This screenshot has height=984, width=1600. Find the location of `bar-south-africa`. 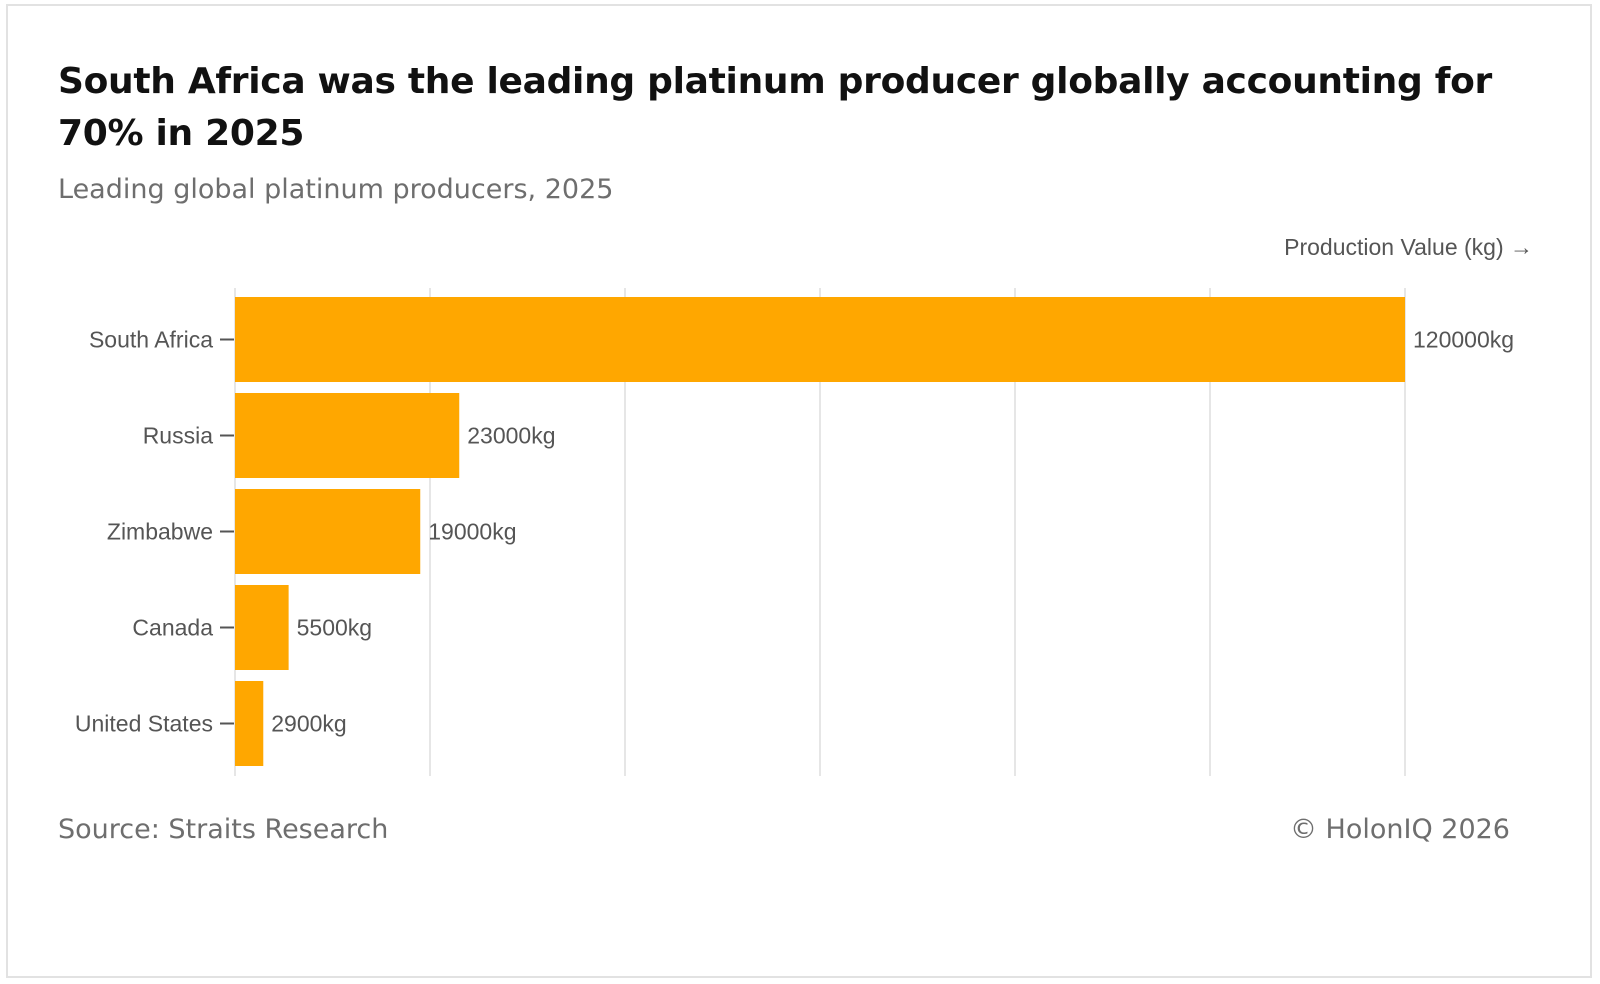

bar-south-africa is located at coordinates (820, 339).